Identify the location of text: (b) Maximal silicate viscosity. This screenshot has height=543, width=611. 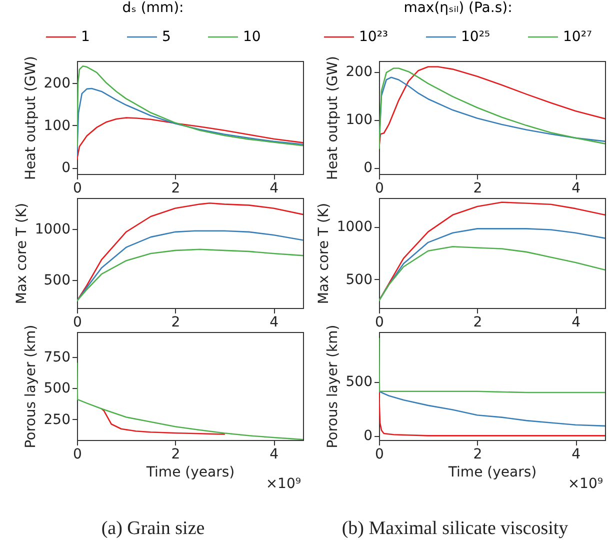
(455, 528).